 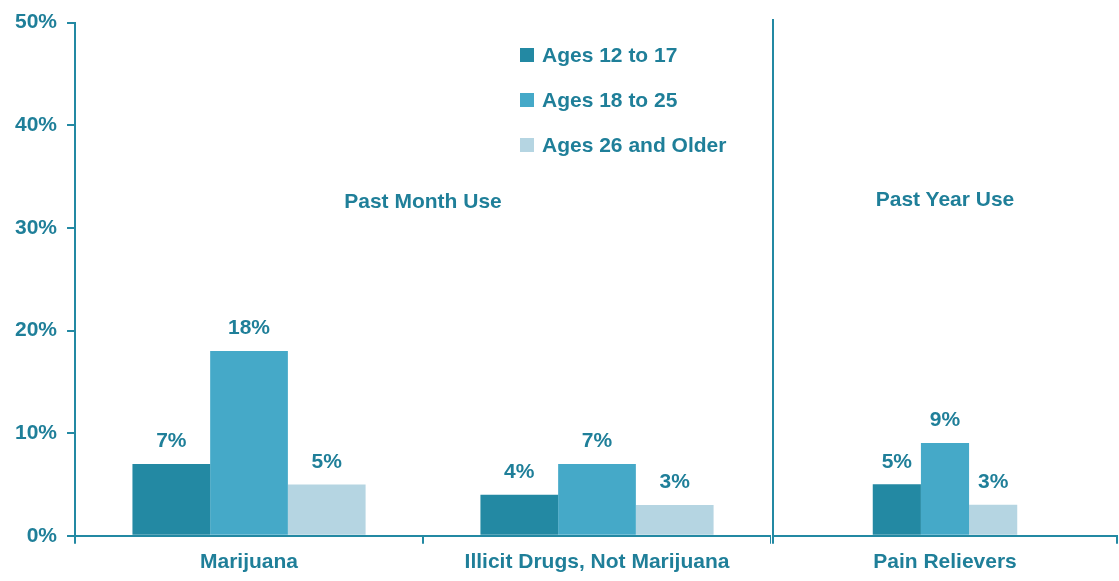 What do you see at coordinates (36, 226) in the screenshot?
I see `y-tick-label: 30%` at bounding box center [36, 226].